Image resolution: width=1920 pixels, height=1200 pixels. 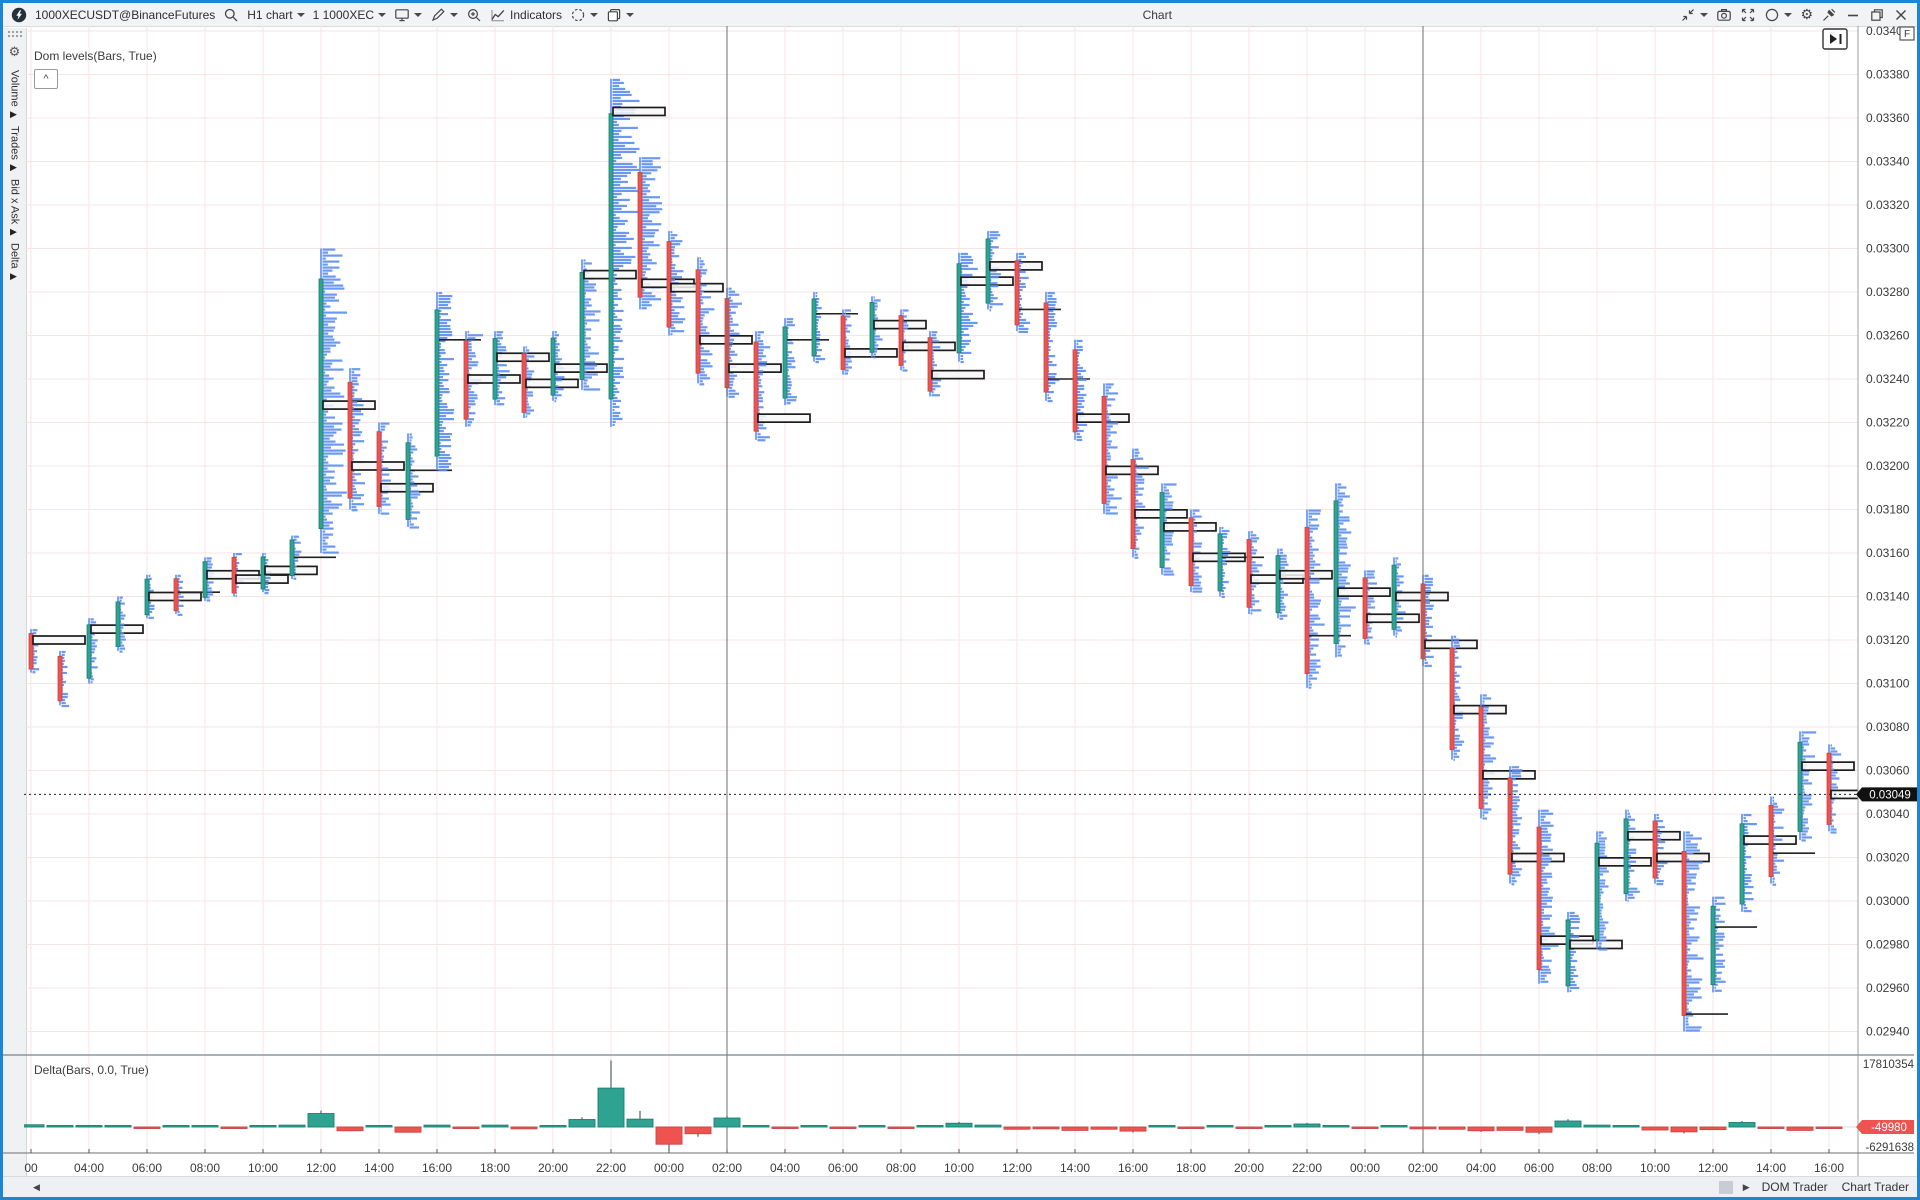 What do you see at coordinates (1888, 466) in the screenshot?
I see `price-tick-label: 0.03200` at bounding box center [1888, 466].